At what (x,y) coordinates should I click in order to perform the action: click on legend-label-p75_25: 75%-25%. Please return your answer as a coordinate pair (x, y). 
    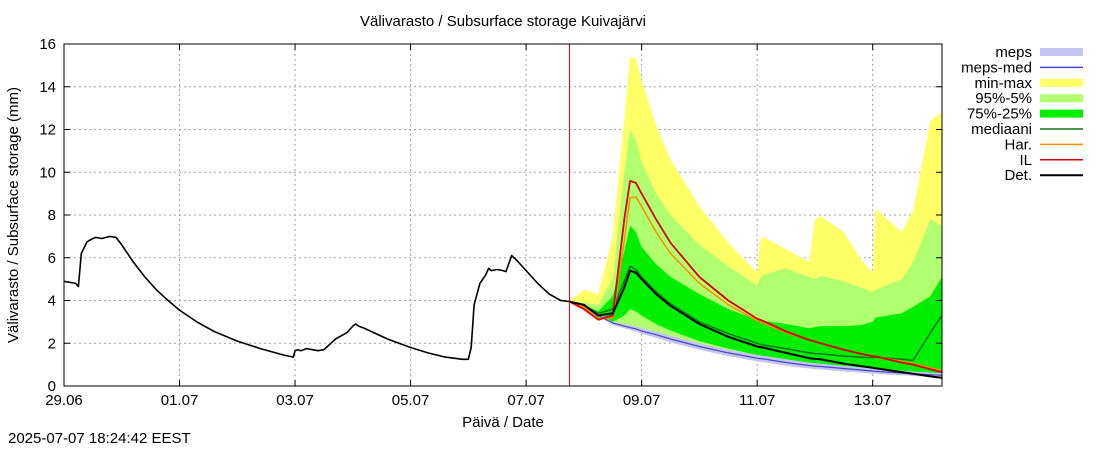
    Looking at the image, I should click on (999, 114).